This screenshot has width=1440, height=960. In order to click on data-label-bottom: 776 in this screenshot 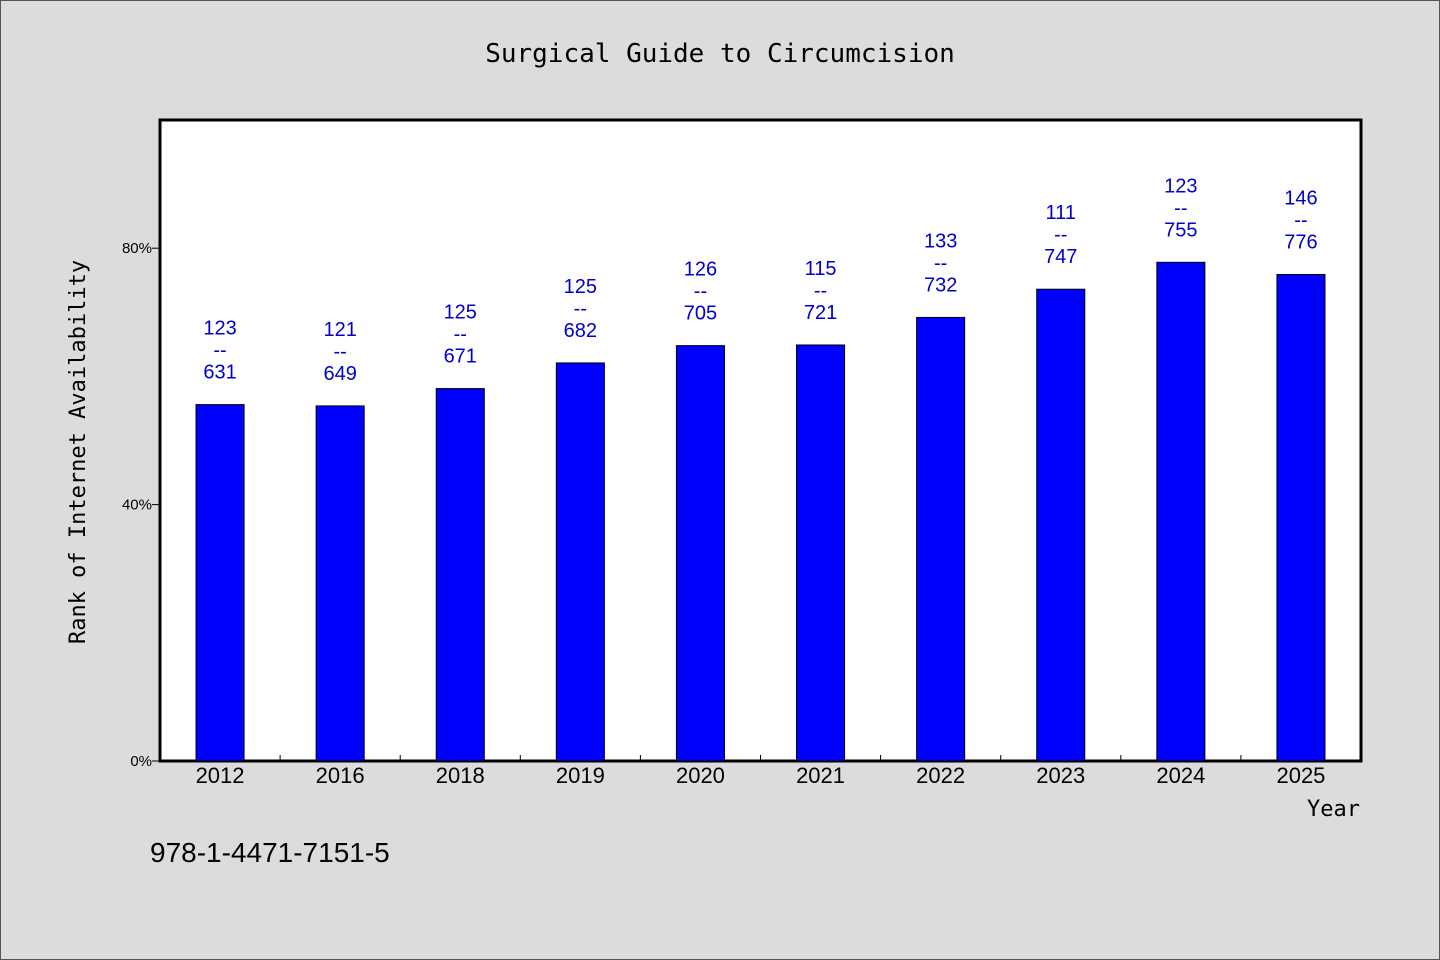, I will do `click(1300, 242)`.